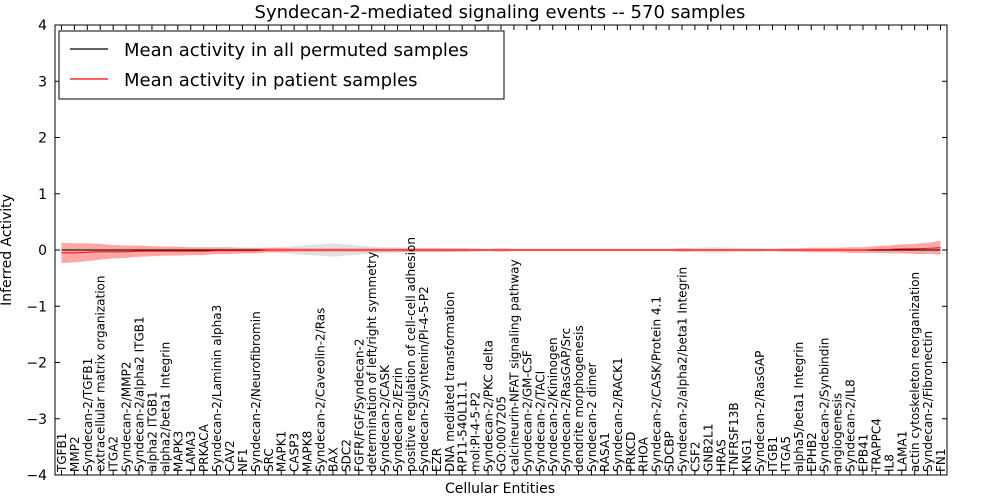 The image size is (1000, 500). Describe the element at coordinates (747, 455) in the screenshot. I see `x-tick-label: KNG1` at that location.